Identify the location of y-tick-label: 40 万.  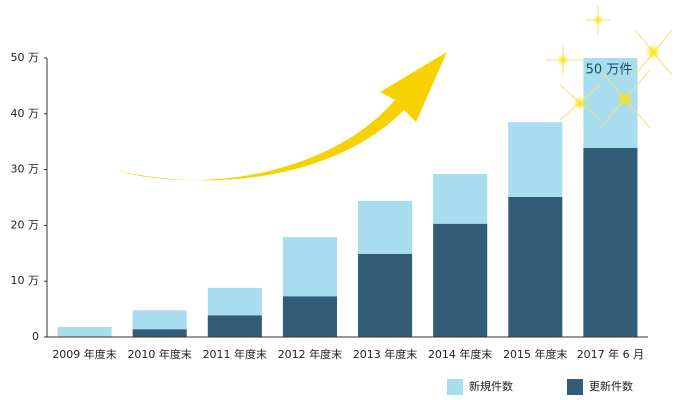
(25, 113).